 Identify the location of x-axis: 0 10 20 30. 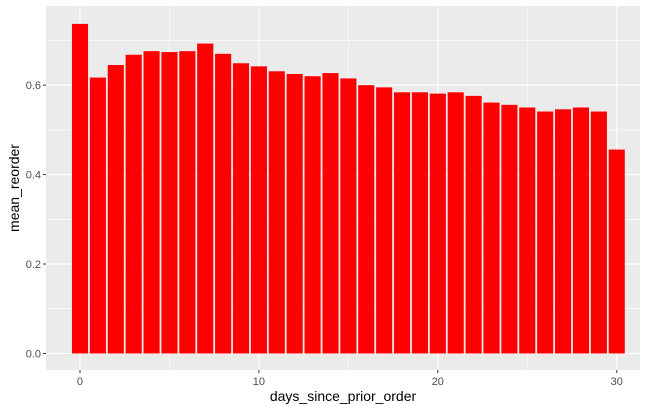
(350, 379).